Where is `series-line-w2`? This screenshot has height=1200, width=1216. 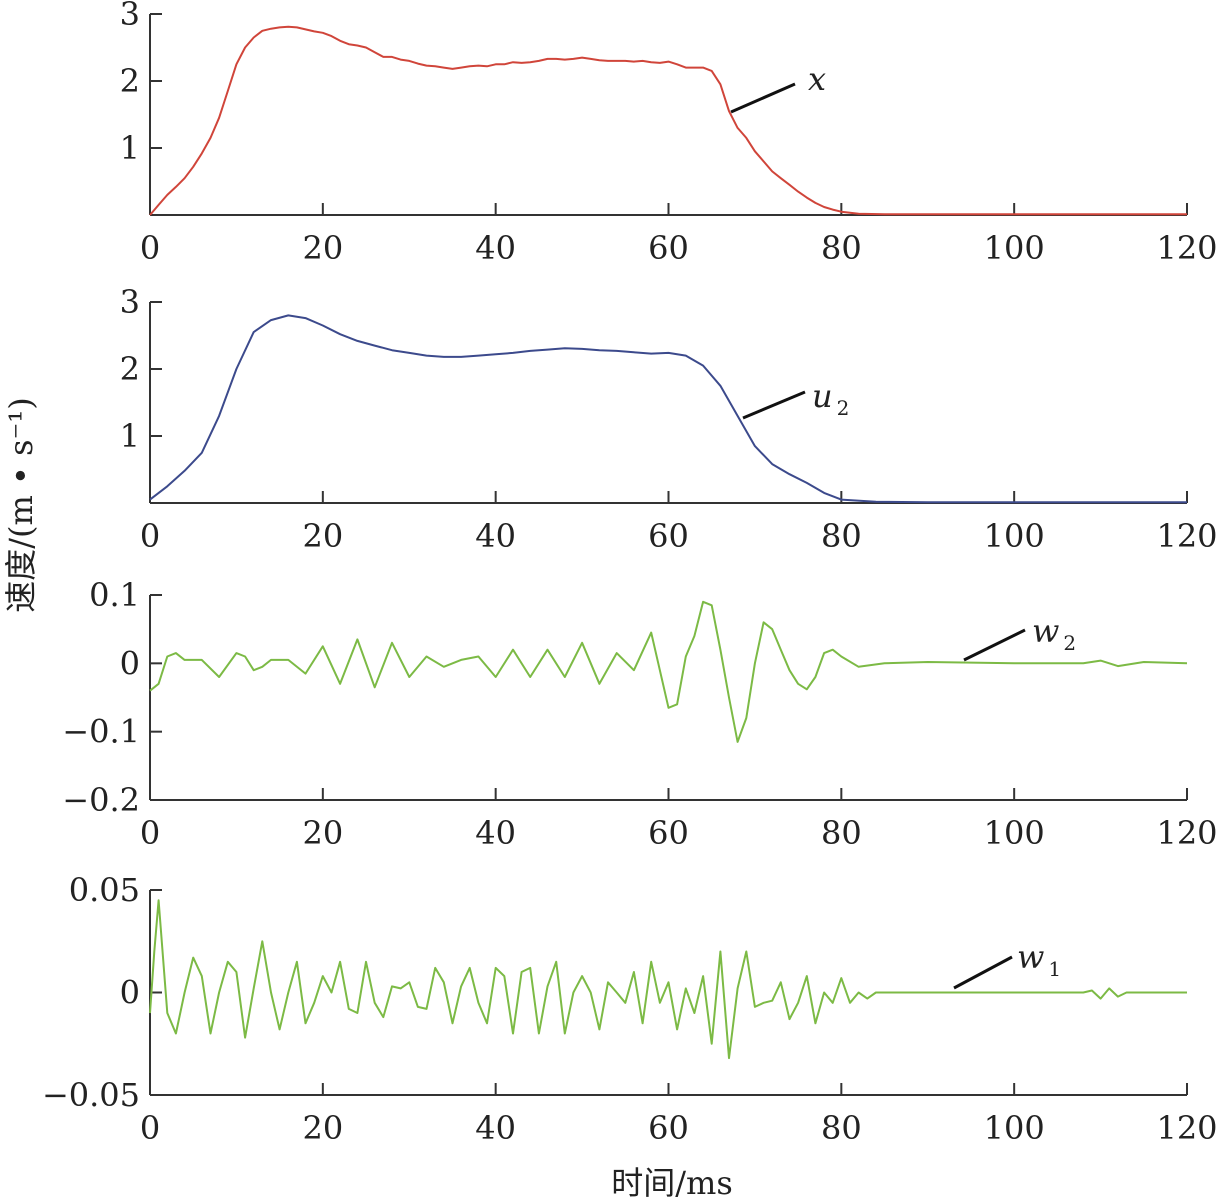 series-line-w2 is located at coordinates (668, 671).